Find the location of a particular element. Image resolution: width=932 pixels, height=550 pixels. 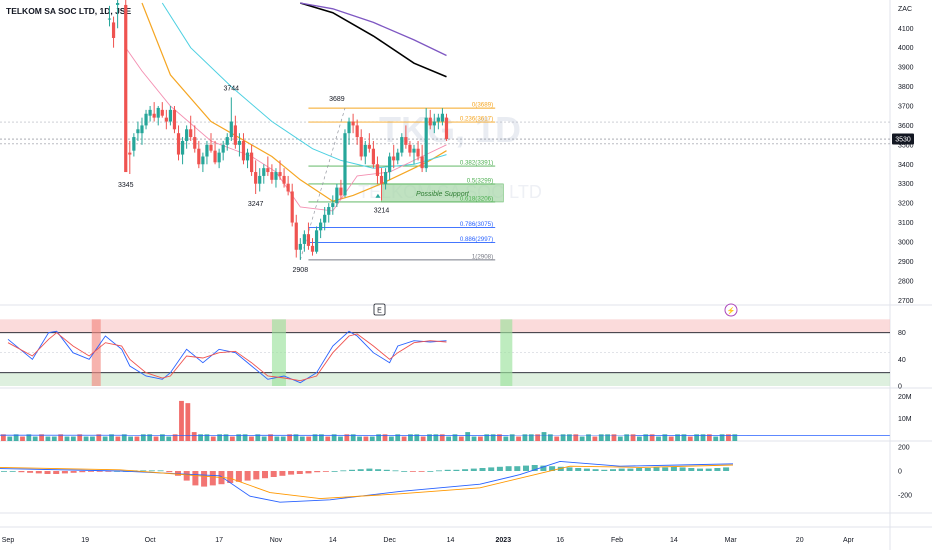

macd-line is located at coordinates (367, 481).